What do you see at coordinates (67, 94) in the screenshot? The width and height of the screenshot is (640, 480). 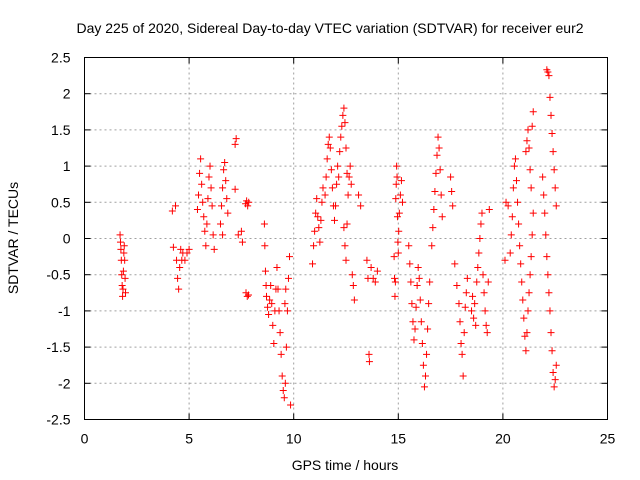 I see `y-tick-label: 2` at bounding box center [67, 94].